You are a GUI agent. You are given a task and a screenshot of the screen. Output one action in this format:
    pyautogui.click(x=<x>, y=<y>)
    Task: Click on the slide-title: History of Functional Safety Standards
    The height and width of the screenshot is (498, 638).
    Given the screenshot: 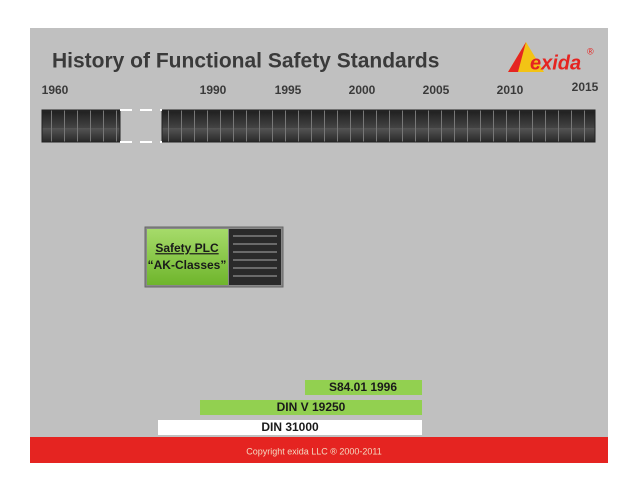 What is the action you would take?
    pyautogui.click(x=245, y=61)
    